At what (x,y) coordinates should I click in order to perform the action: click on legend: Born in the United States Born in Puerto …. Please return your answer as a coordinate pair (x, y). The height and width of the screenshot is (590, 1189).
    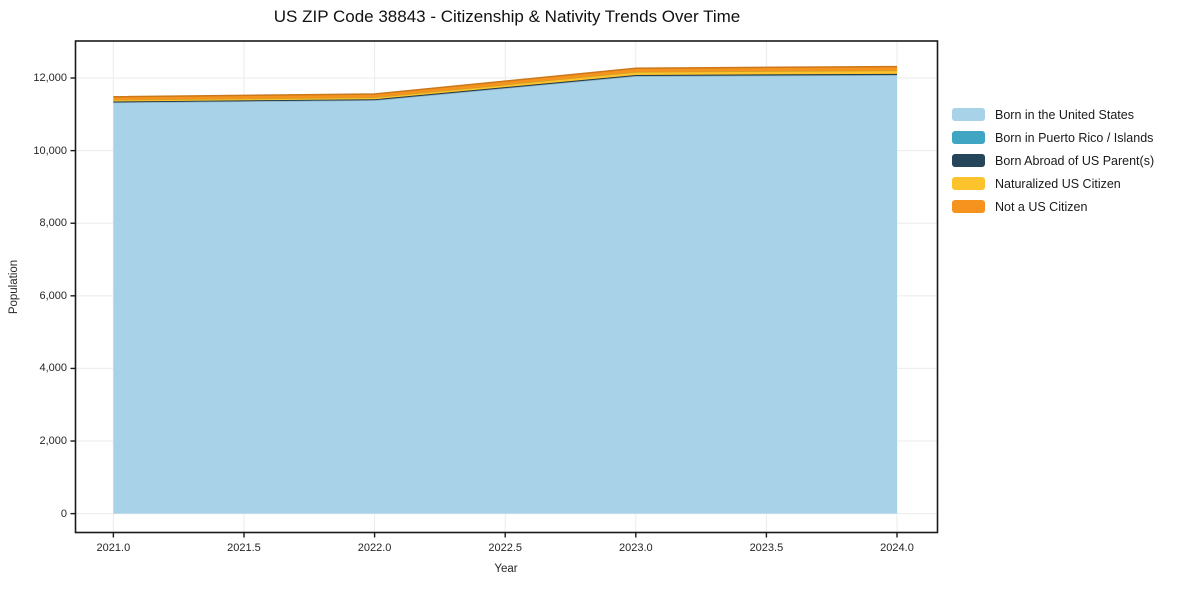
    Looking at the image, I should click on (1053, 160).